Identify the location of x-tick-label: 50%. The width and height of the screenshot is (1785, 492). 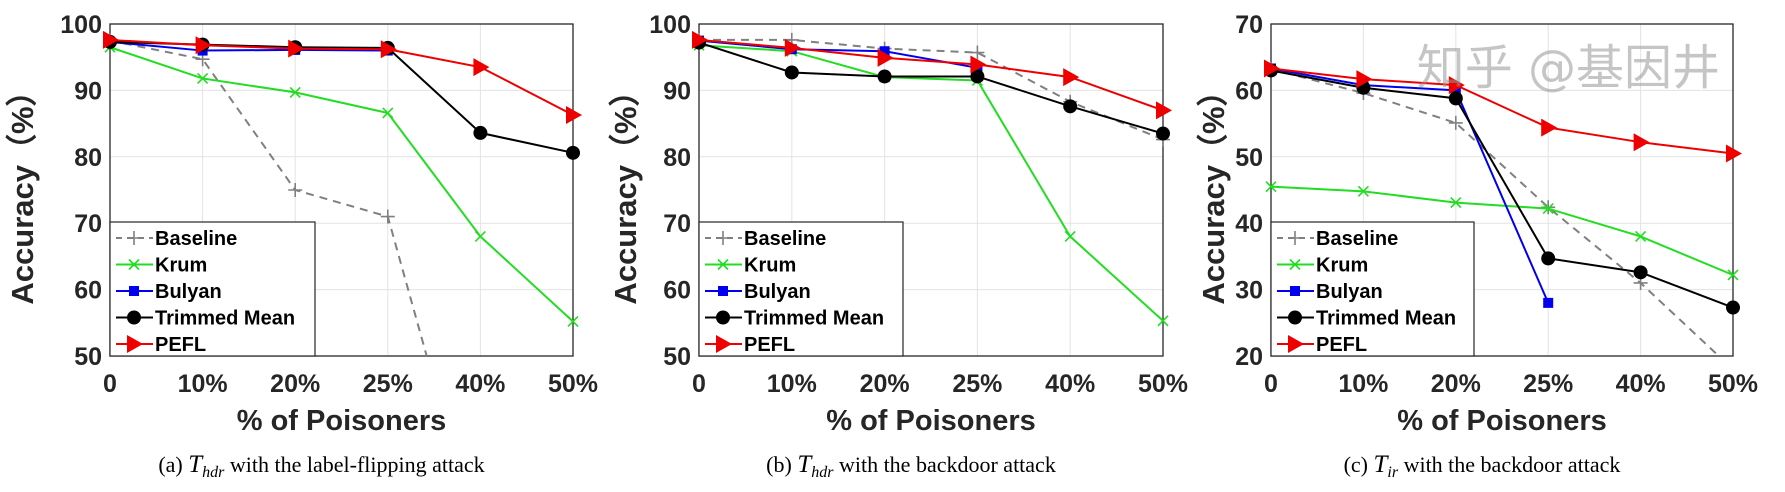
(1163, 384).